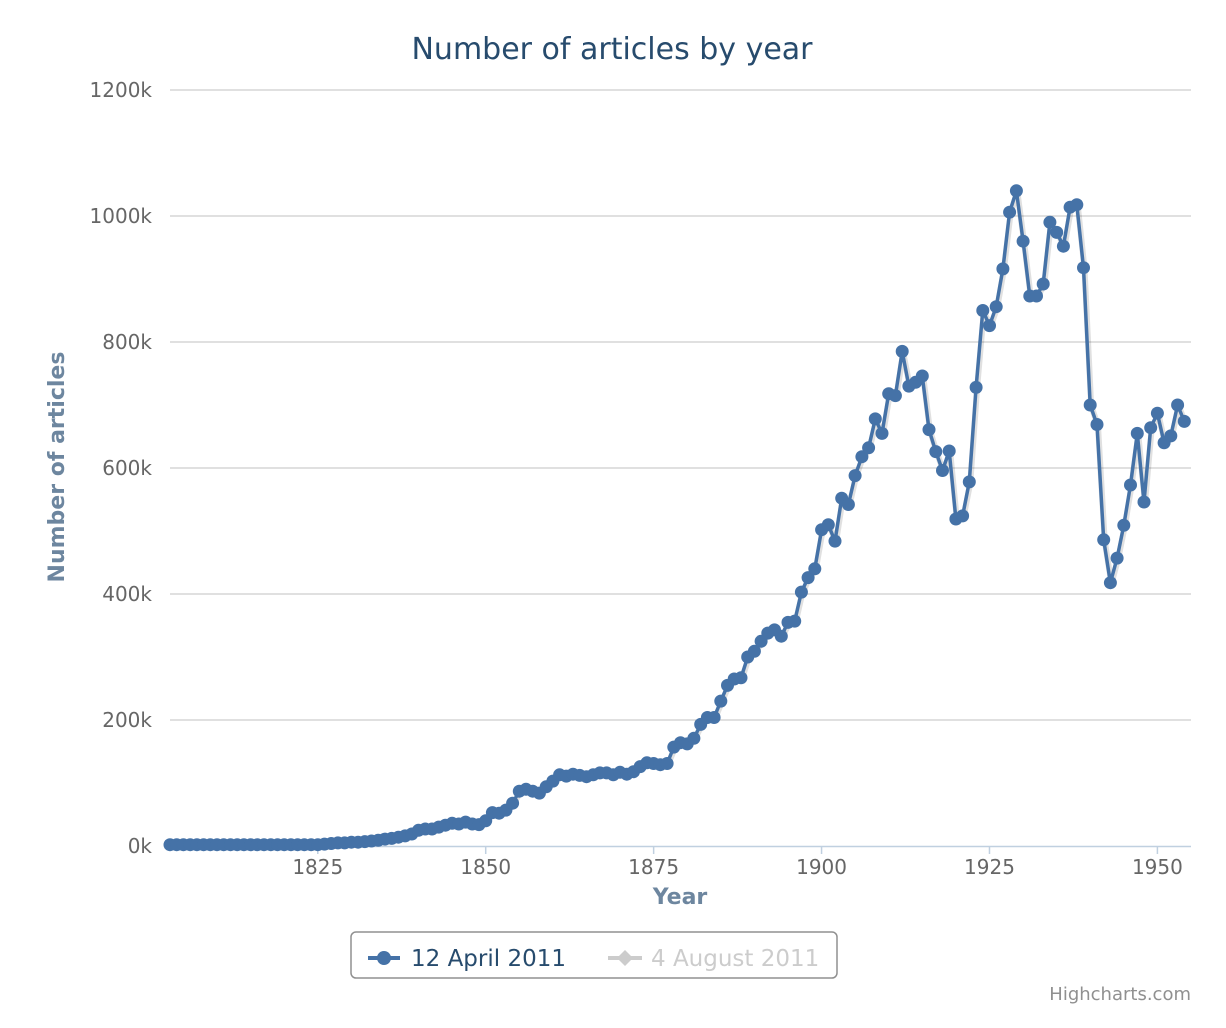  What do you see at coordinates (127, 594) in the screenshot?
I see `y-tick-label: 400k` at bounding box center [127, 594].